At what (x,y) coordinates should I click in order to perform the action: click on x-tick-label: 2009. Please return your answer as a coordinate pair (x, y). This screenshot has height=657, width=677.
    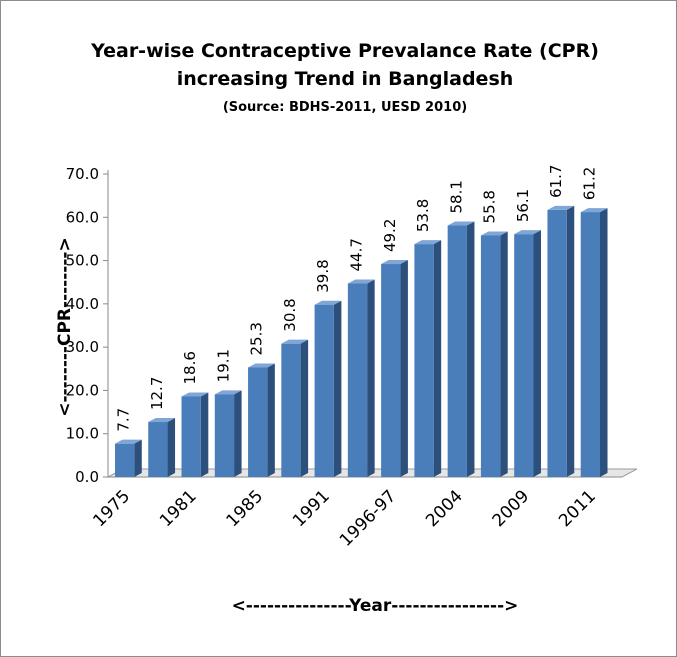
    Looking at the image, I should click on (511, 508).